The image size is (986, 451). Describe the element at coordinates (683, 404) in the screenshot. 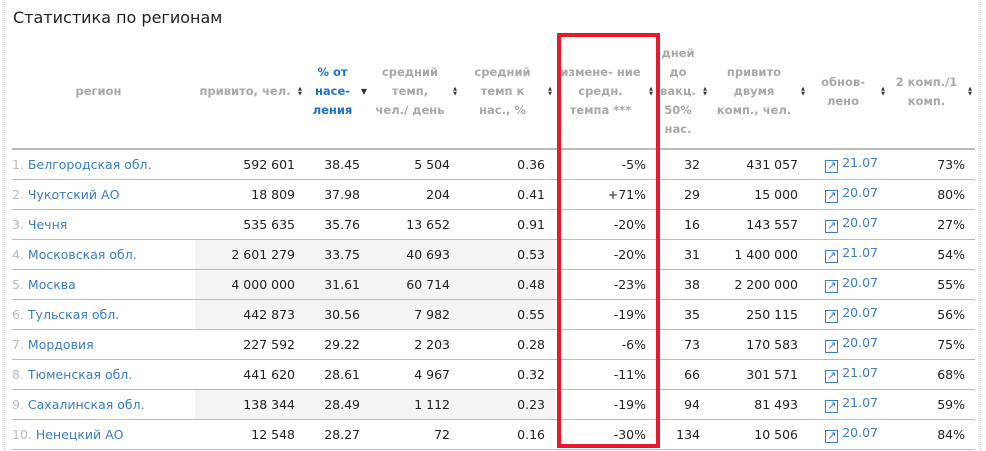

I see `days-cell: 94` at that location.